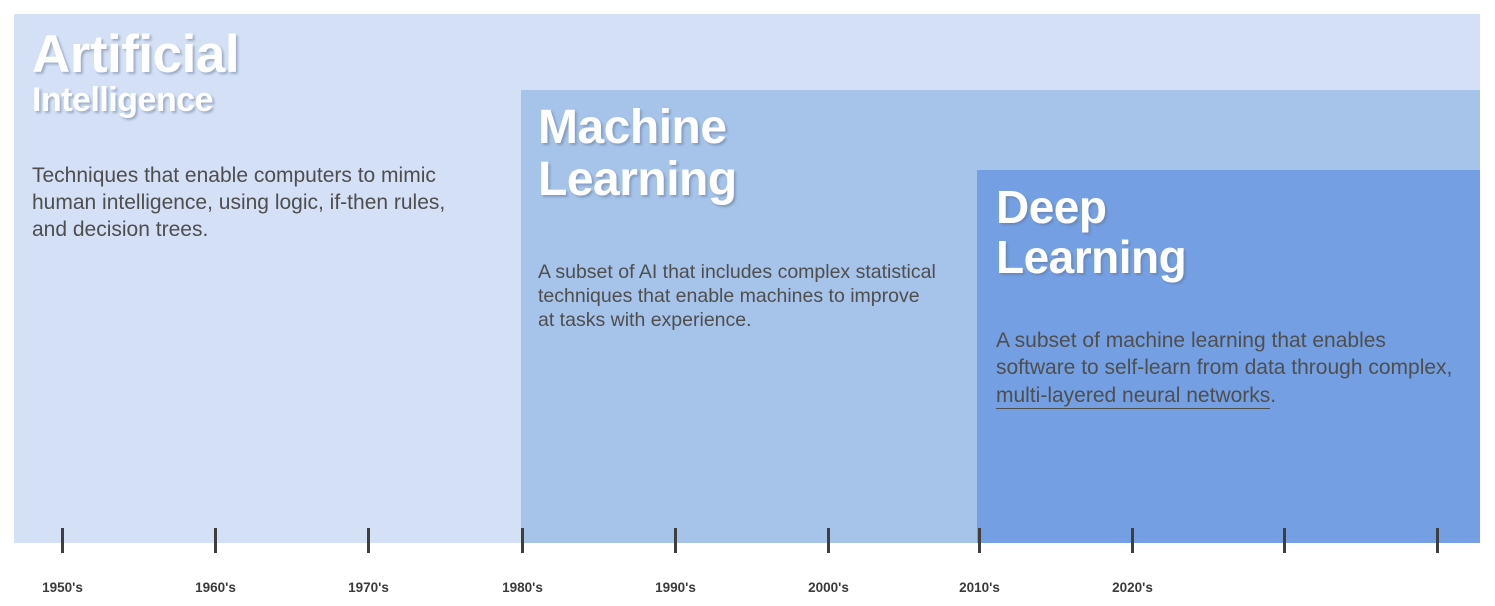  What do you see at coordinates (1132, 587) in the screenshot?
I see `timeline-tick-label: 2020's` at bounding box center [1132, 587].